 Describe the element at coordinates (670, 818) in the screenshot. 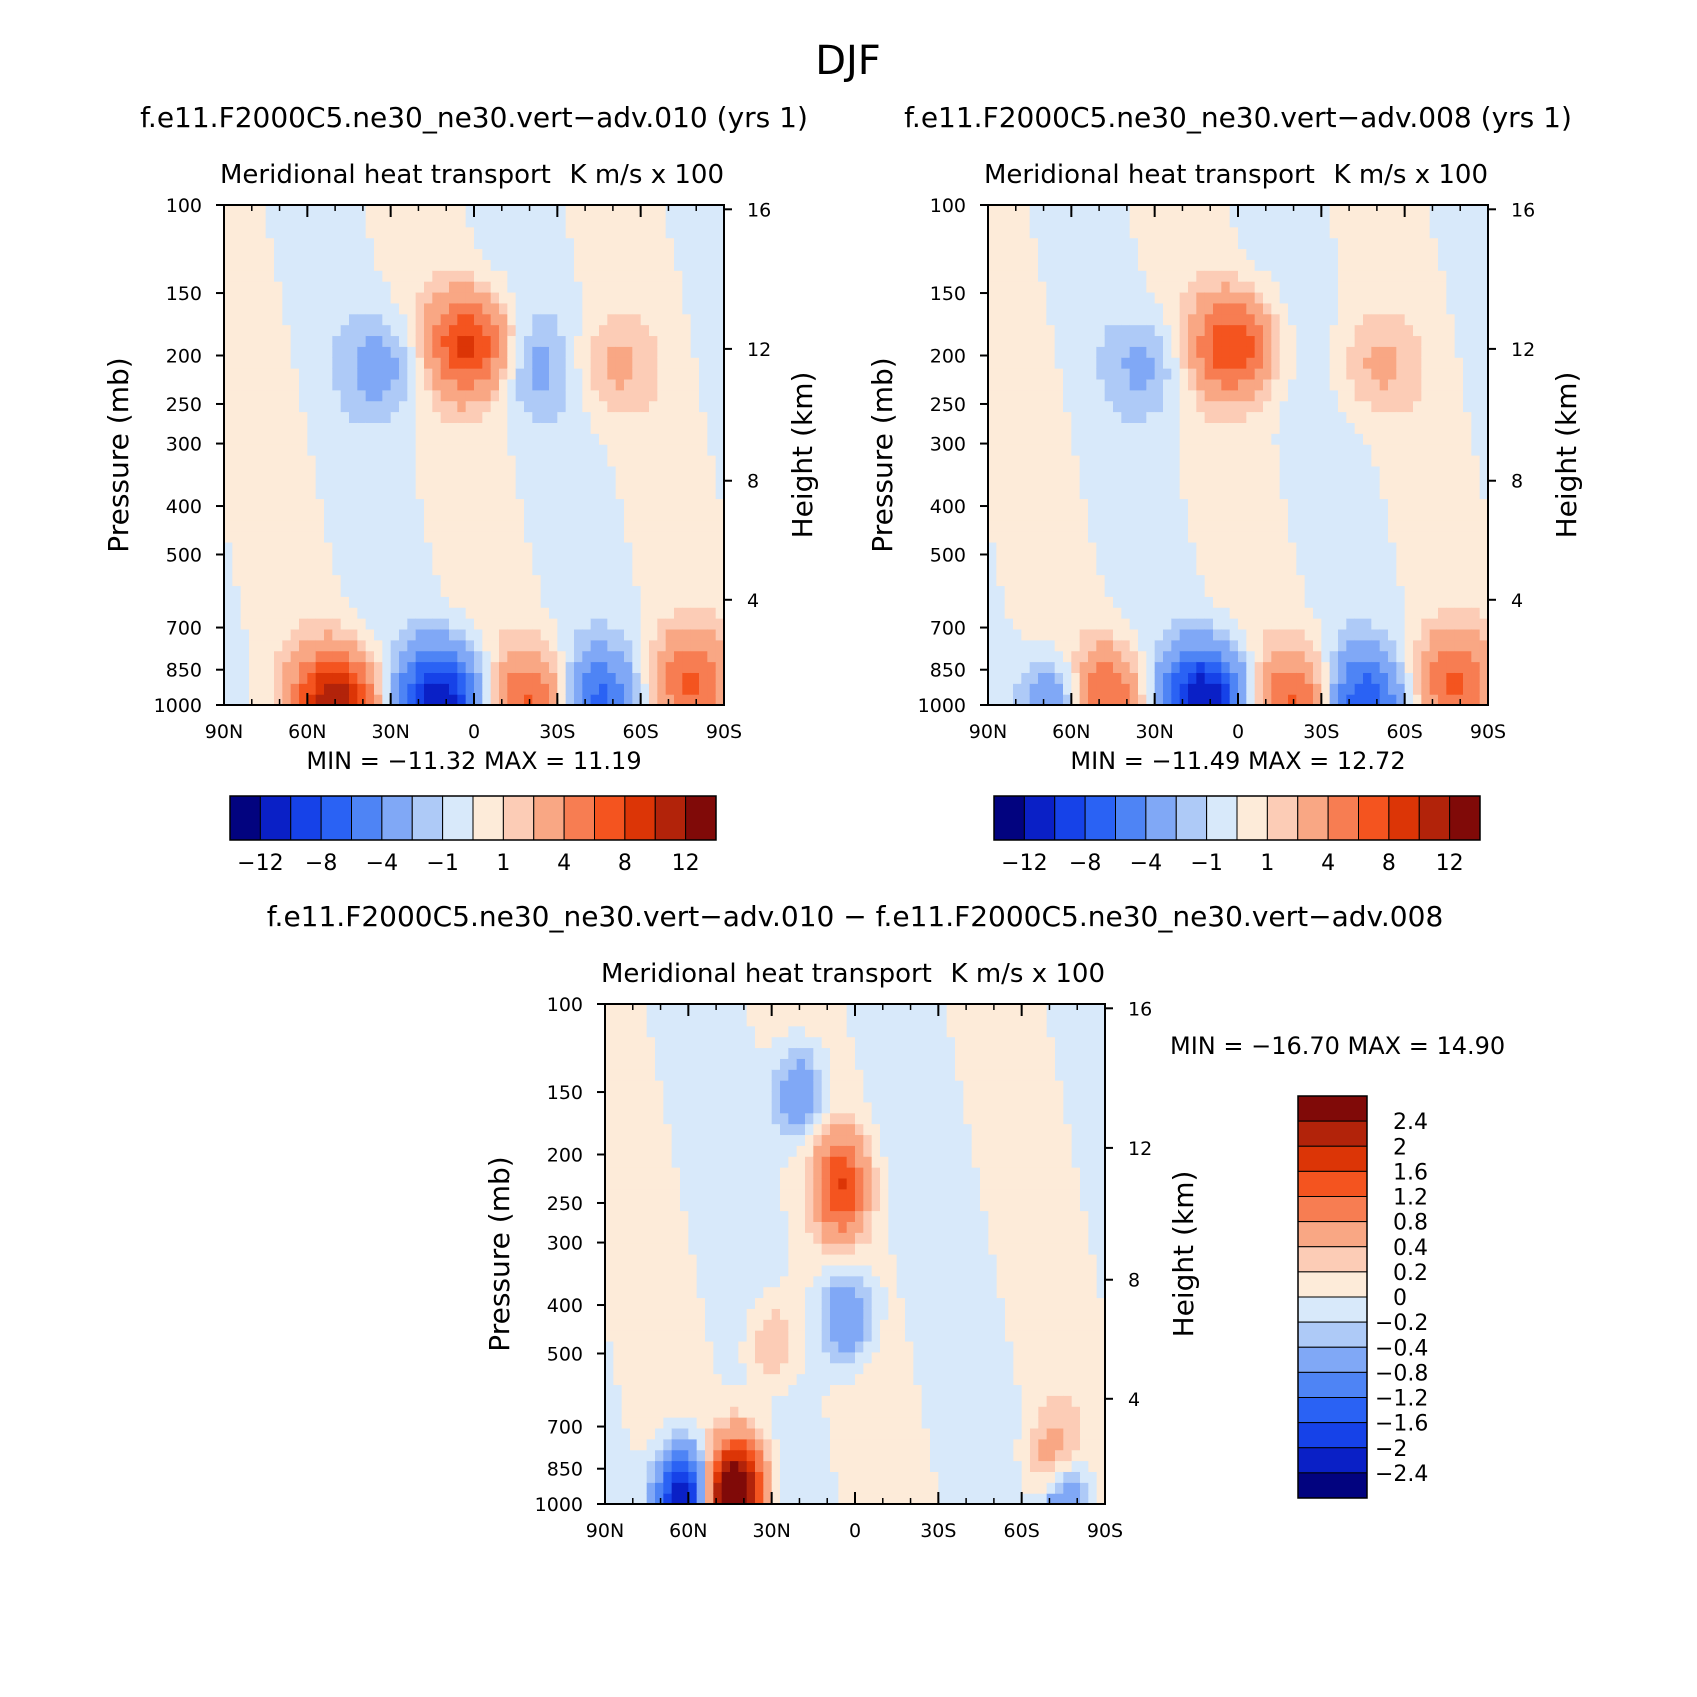

I see `colorbar-box` at that location.